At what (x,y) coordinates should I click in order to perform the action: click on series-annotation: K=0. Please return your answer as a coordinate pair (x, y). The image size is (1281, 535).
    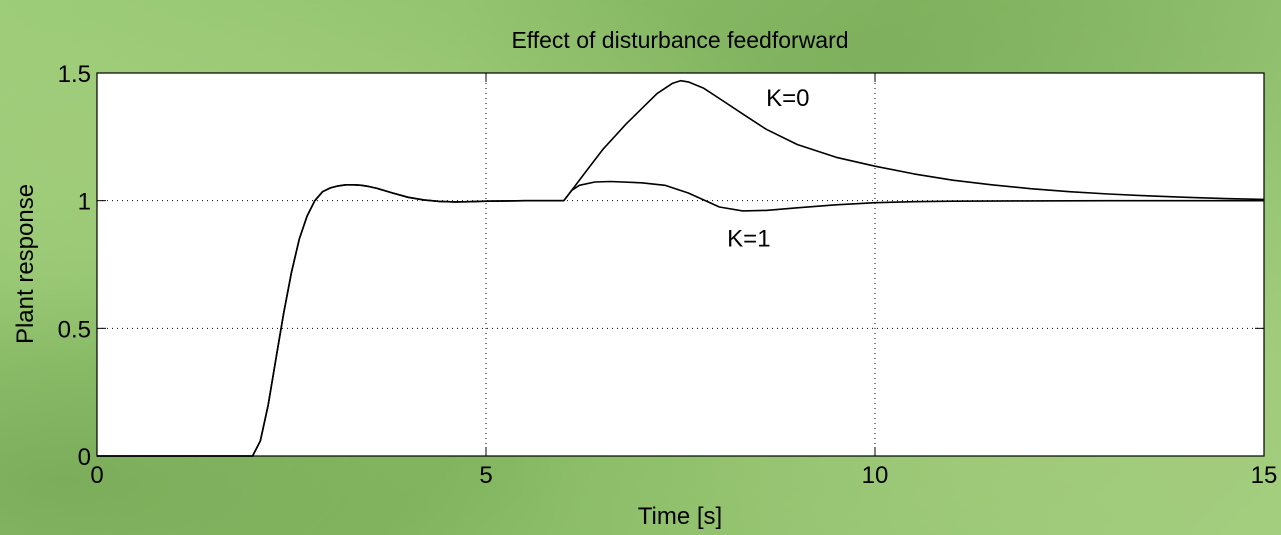
    Looking at the image, I should click on (787, 98).